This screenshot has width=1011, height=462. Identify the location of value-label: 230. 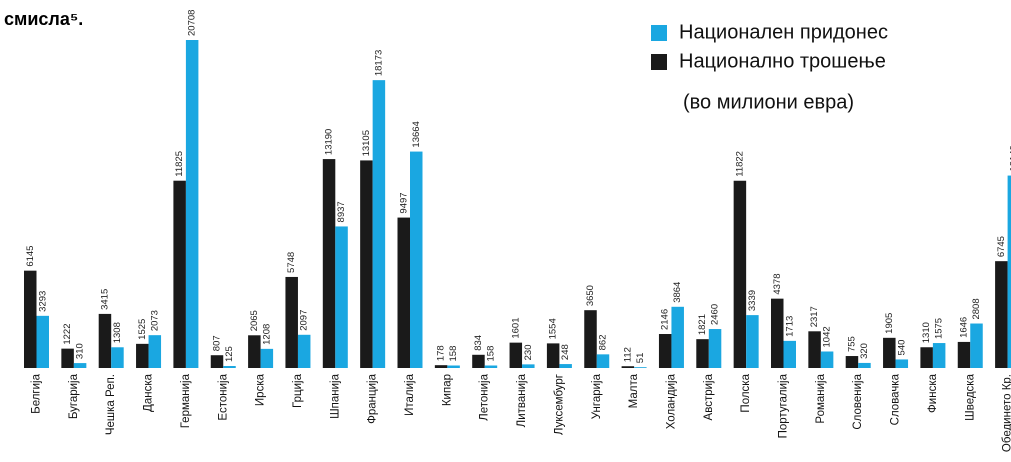
(528, 352).